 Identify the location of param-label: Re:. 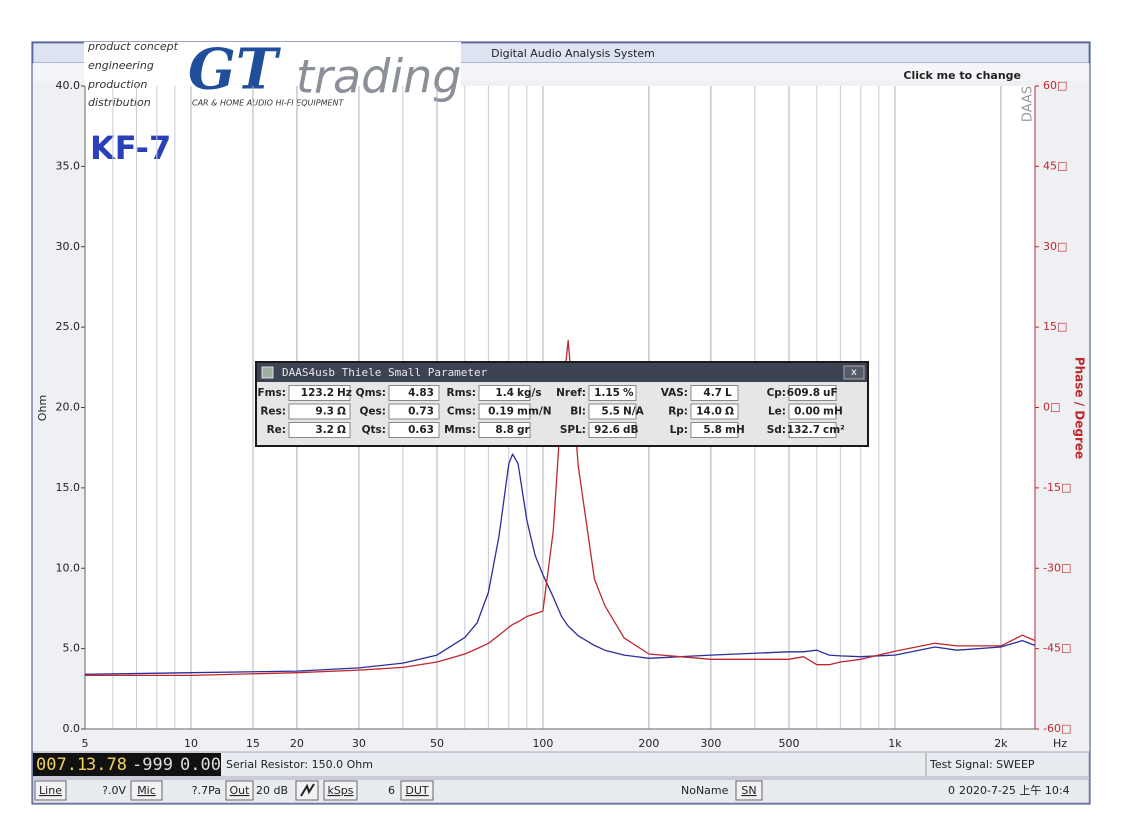
(276, 430).